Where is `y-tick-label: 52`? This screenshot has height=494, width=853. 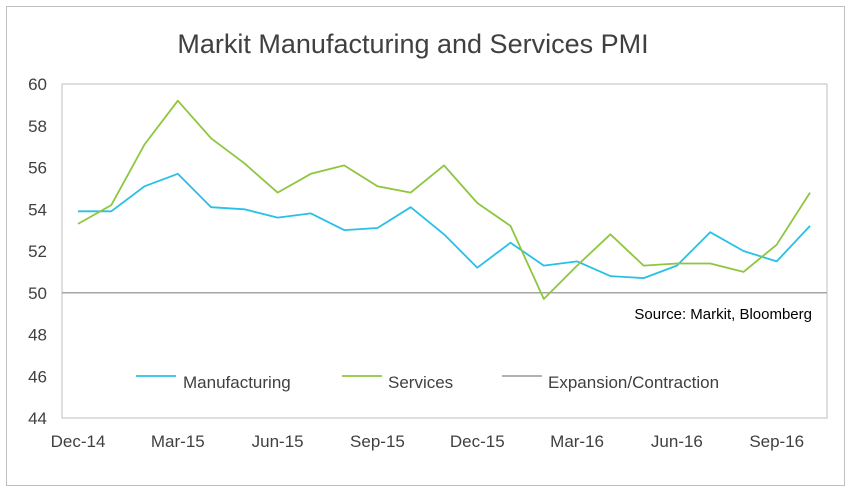 y-tick-label: 52 is located at coordinates (37, 251).